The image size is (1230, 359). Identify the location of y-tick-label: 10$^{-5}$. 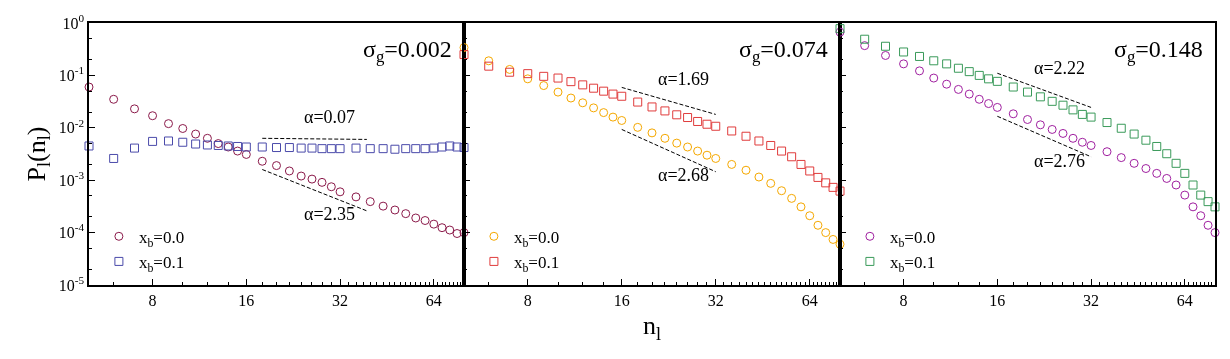
(71, 283).